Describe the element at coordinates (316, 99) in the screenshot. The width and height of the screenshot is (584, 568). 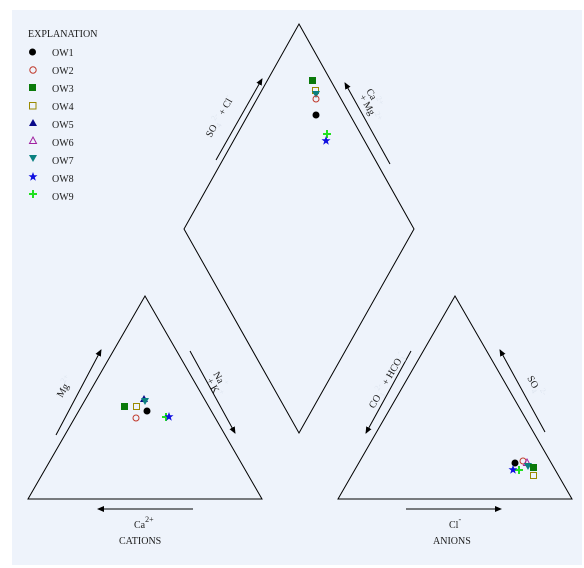
I see `point-ow2-diamond` at that location.